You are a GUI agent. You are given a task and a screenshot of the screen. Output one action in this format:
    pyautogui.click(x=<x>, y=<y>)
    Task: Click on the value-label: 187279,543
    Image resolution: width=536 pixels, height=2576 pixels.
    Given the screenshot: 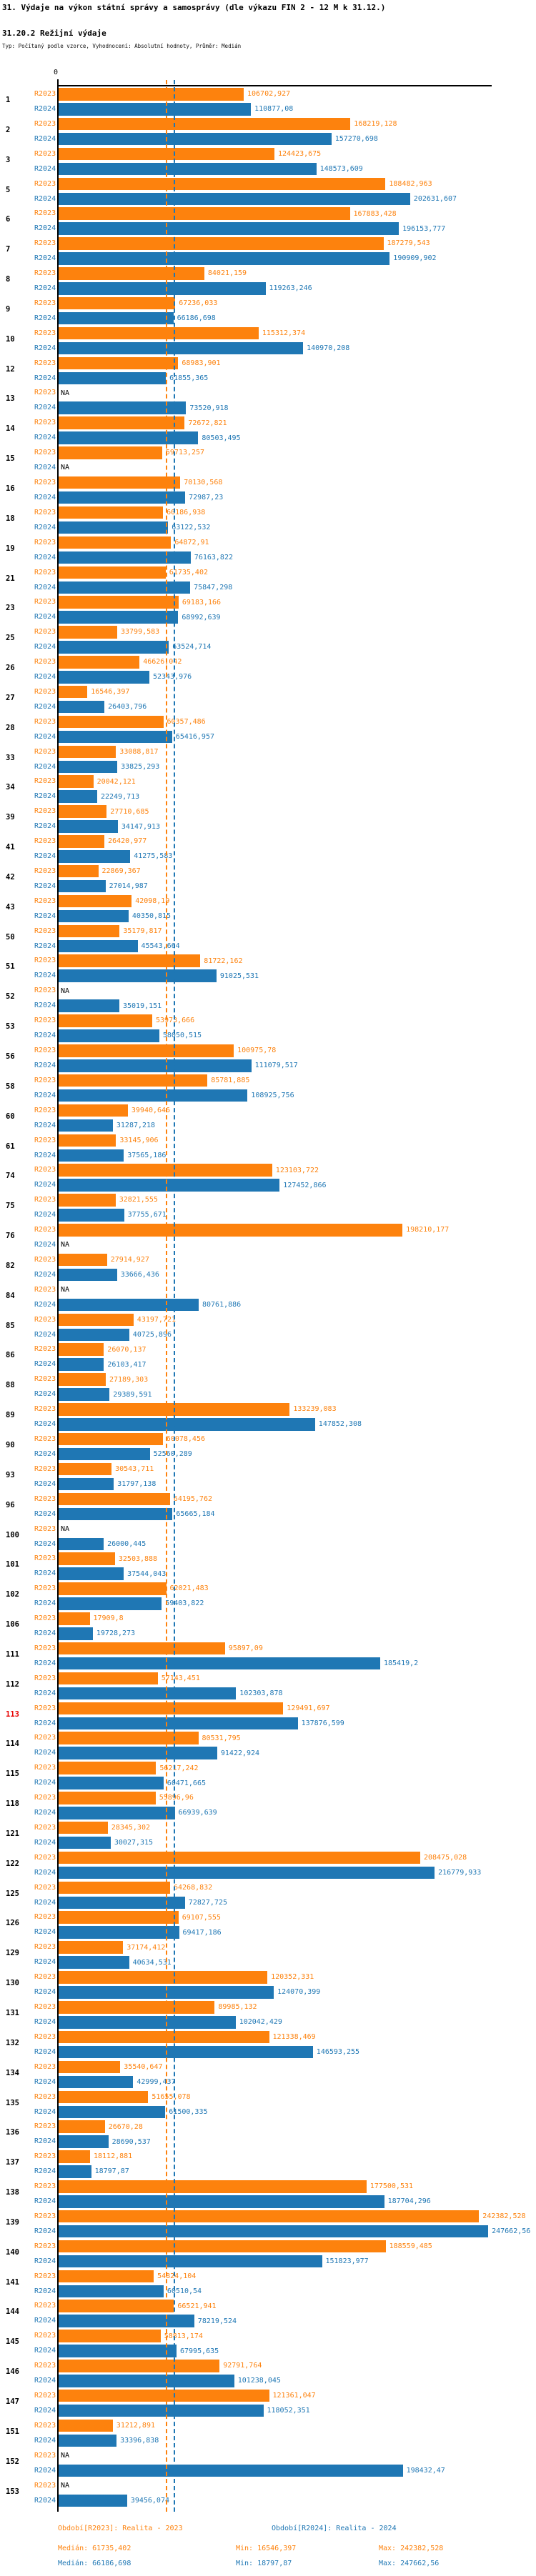 What is the action you would take?
    pyautogui.click(x=409, y=244)
    